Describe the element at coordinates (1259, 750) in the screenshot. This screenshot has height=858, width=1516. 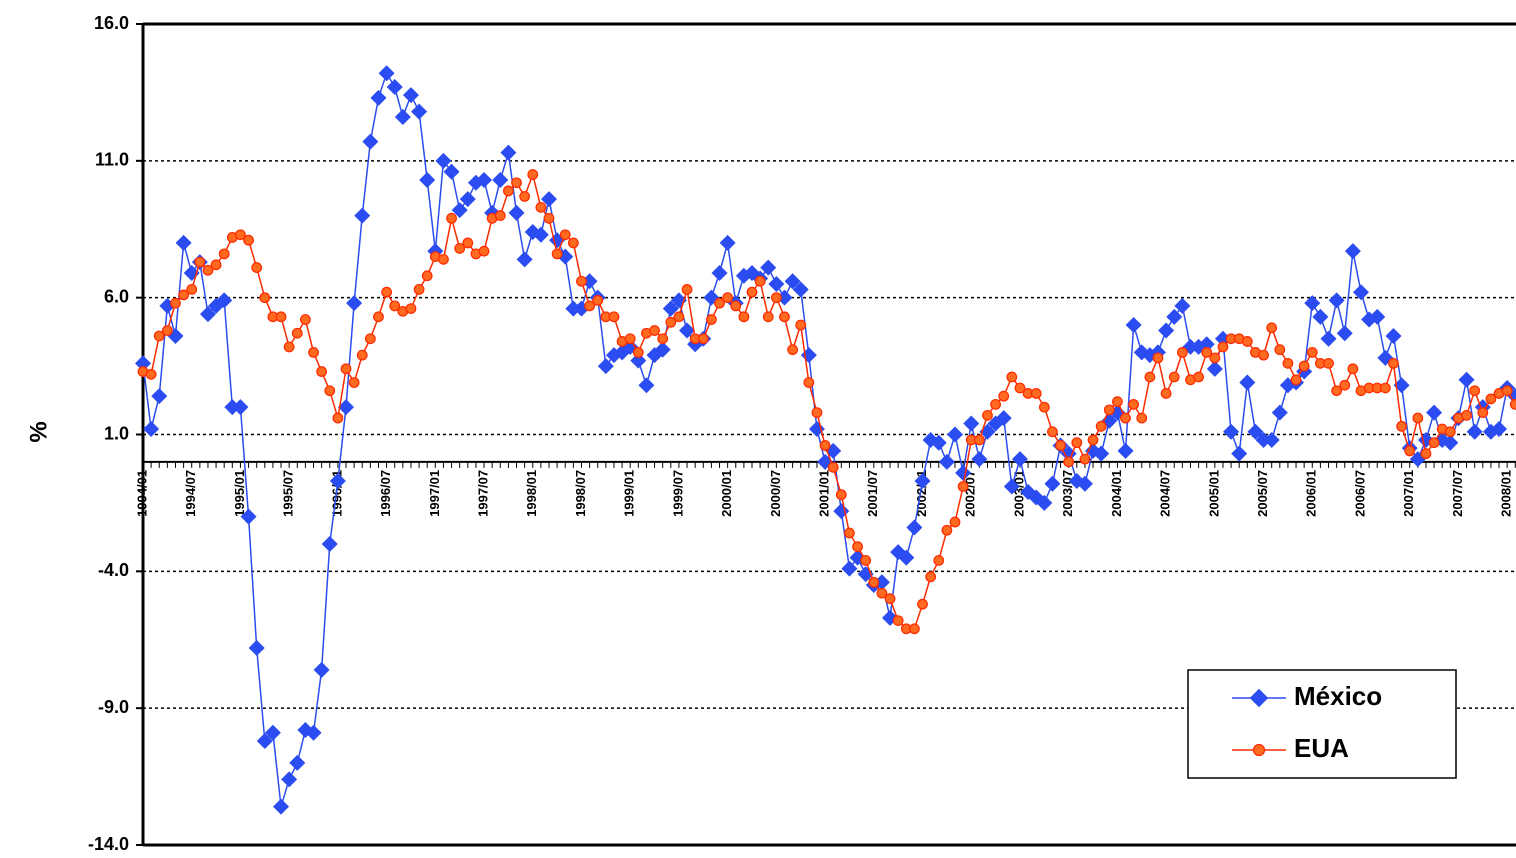
I see `legend-marker` at that location.